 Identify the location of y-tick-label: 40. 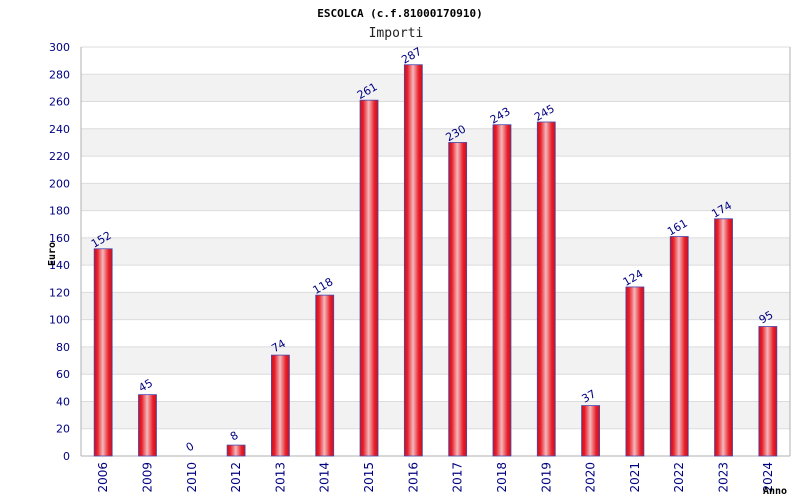
(63, 401).